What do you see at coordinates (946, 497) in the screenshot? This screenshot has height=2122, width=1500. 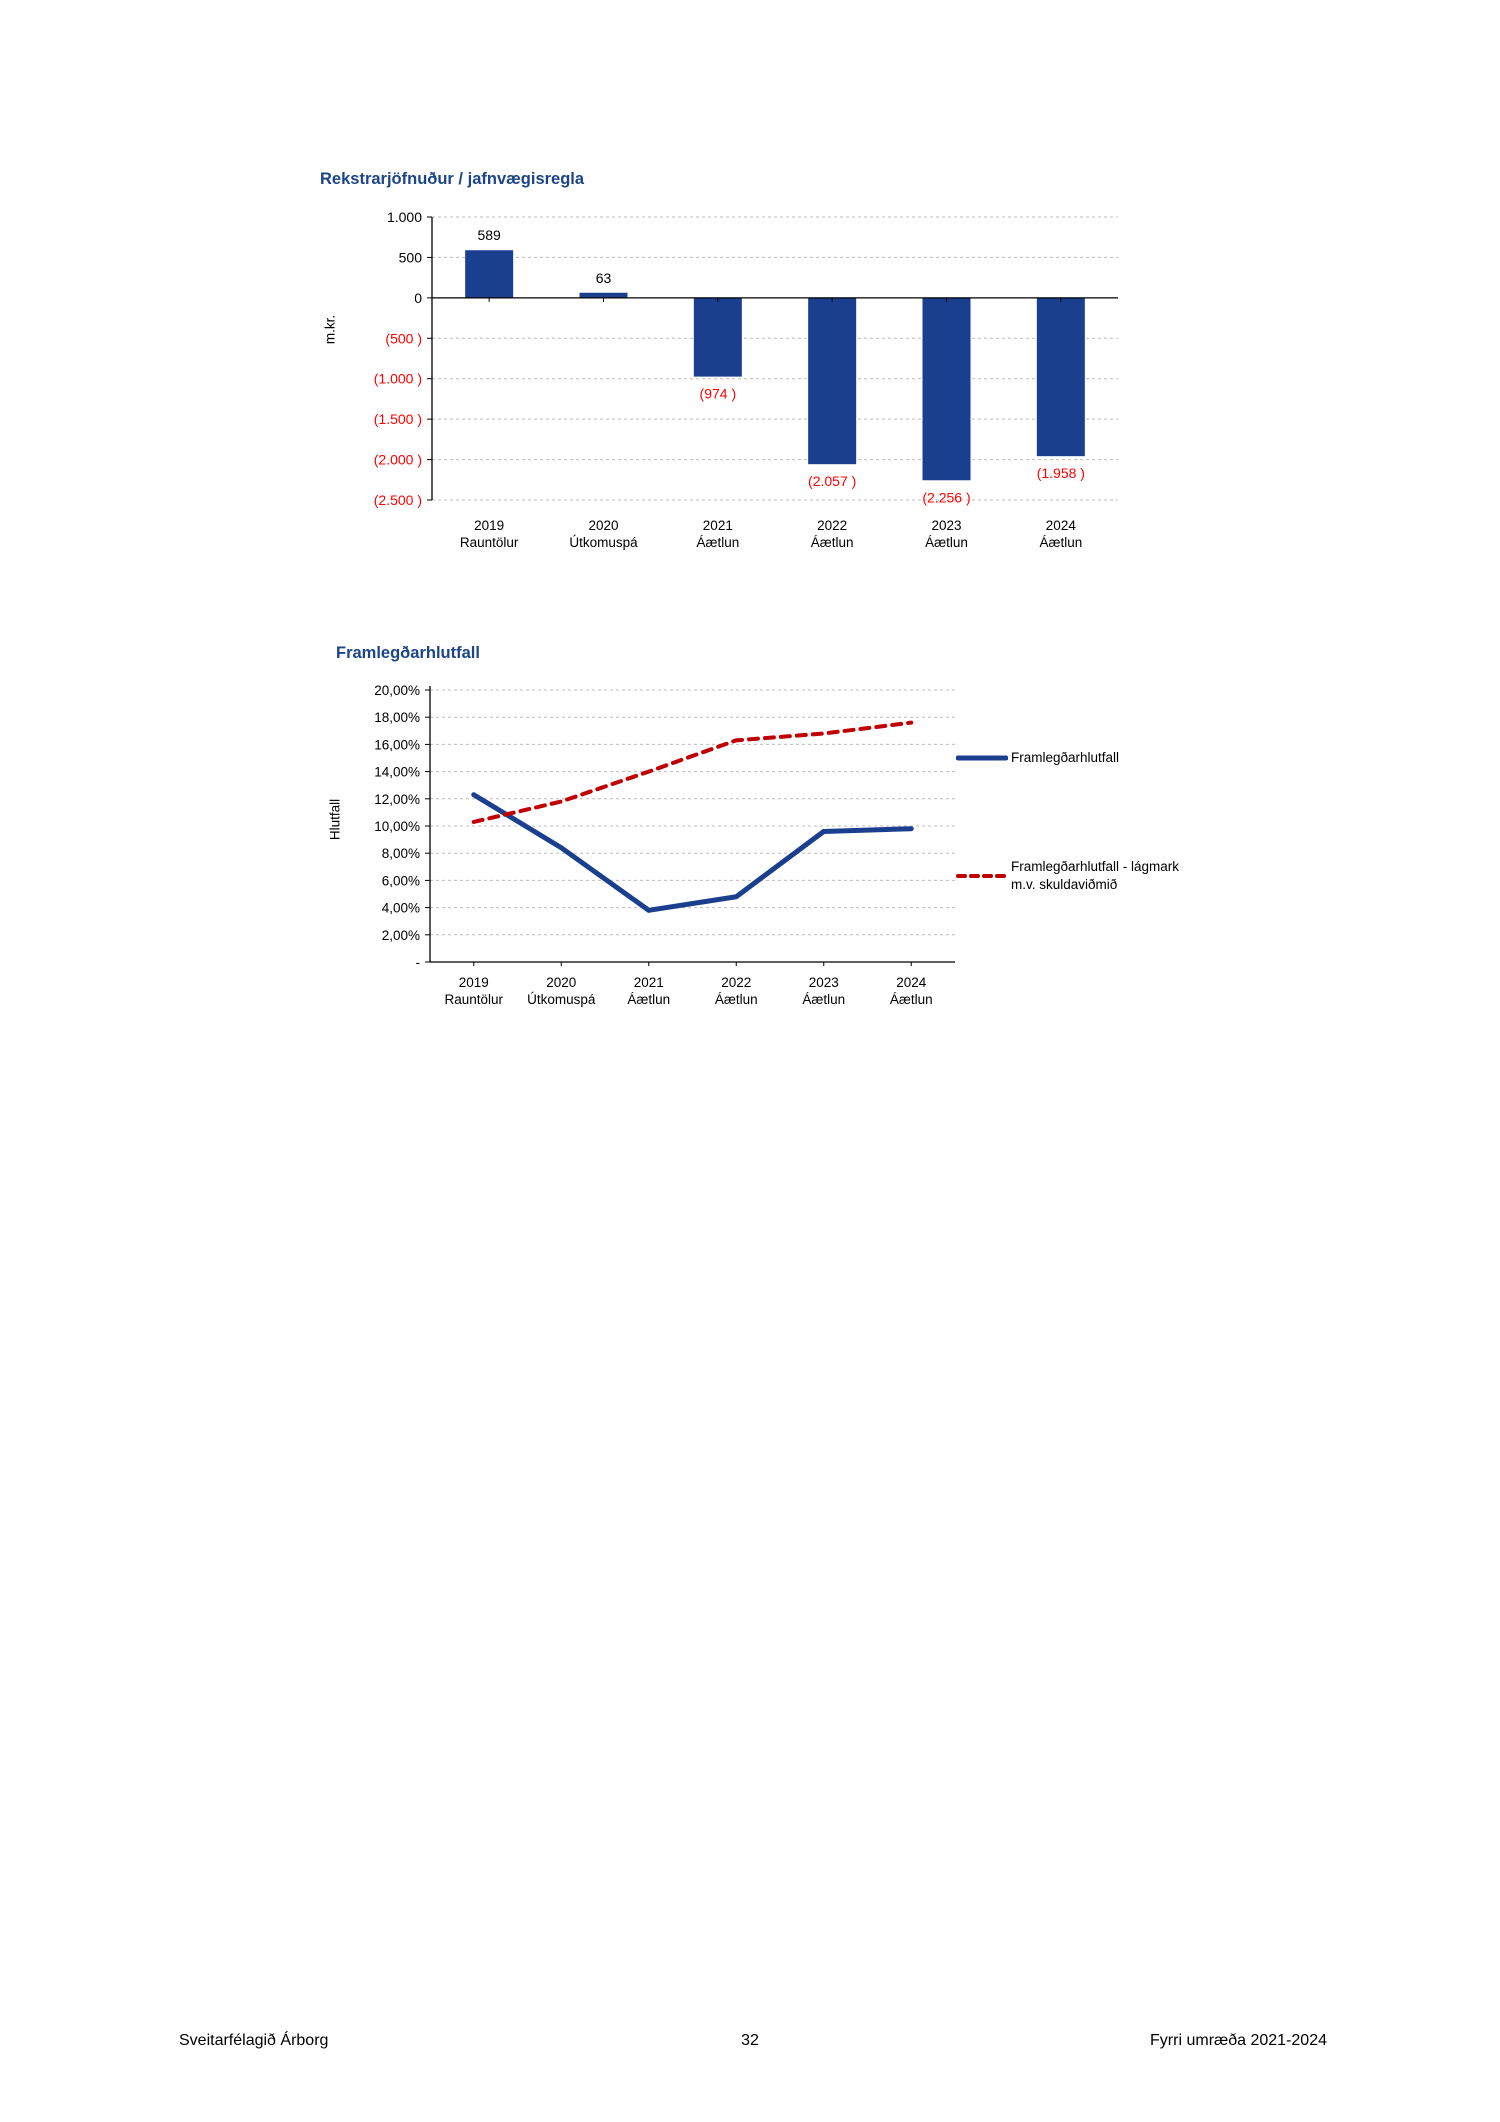 I see `bar-value-label: (2.256 )` at bounding box center [946, 497].